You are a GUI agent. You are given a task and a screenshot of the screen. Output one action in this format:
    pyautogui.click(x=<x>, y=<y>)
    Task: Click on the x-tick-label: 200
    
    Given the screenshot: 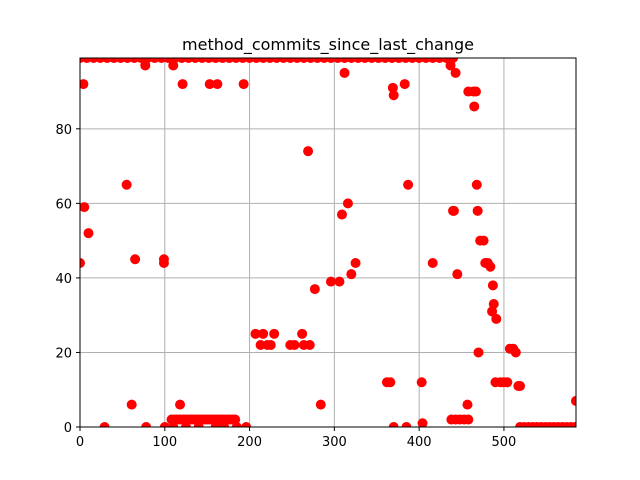 What is the action you would take?
    pyautogui.click(x=249, y=442)
    